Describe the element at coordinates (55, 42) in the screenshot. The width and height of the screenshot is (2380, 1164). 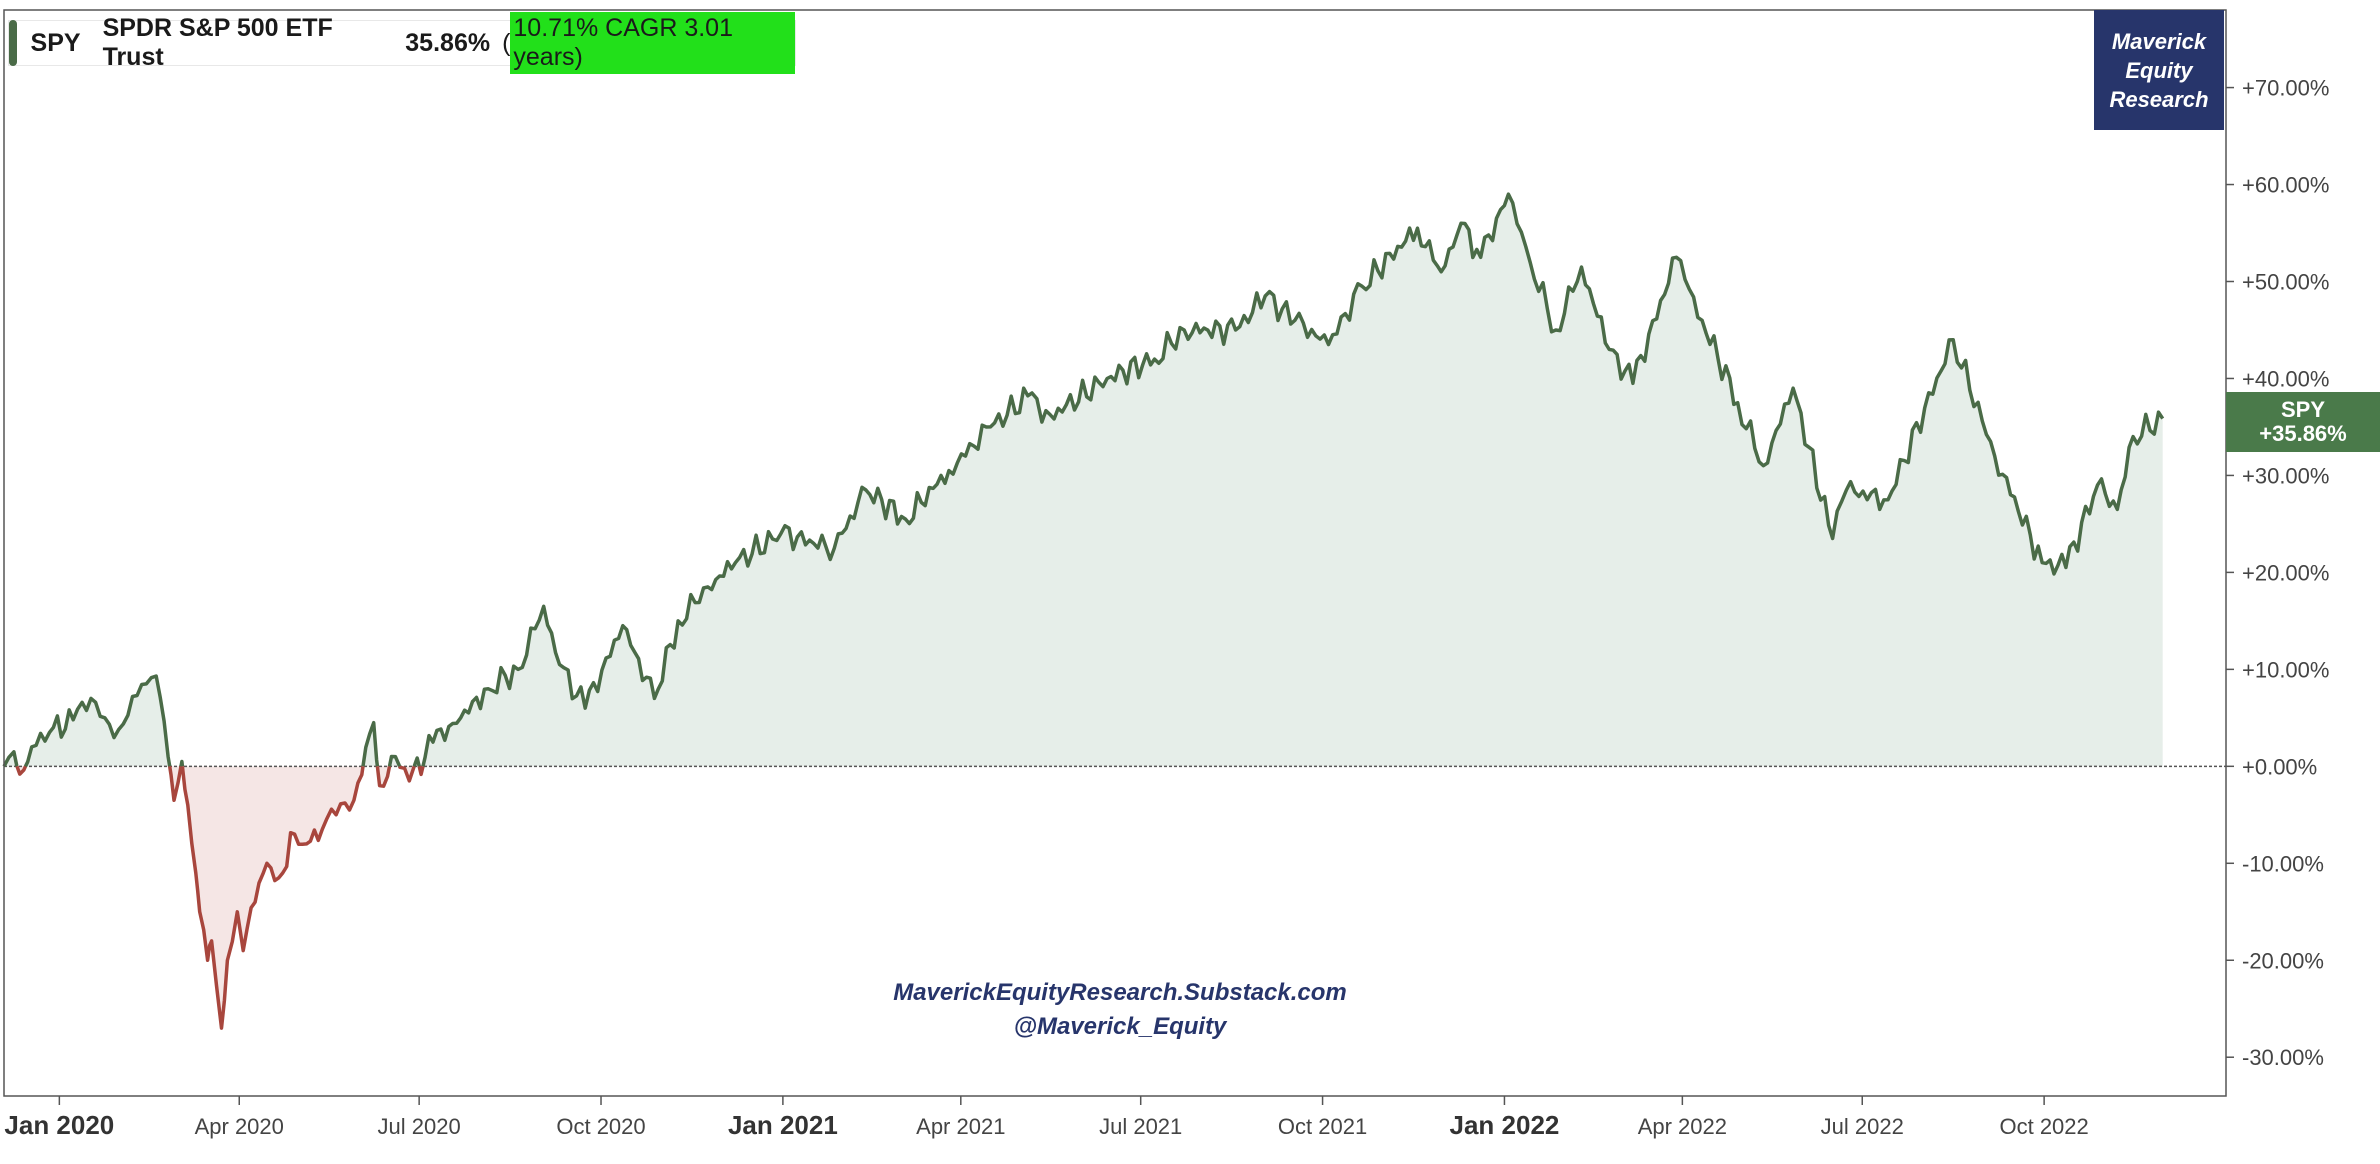
I see `legend-symbol: SPY` at that location.